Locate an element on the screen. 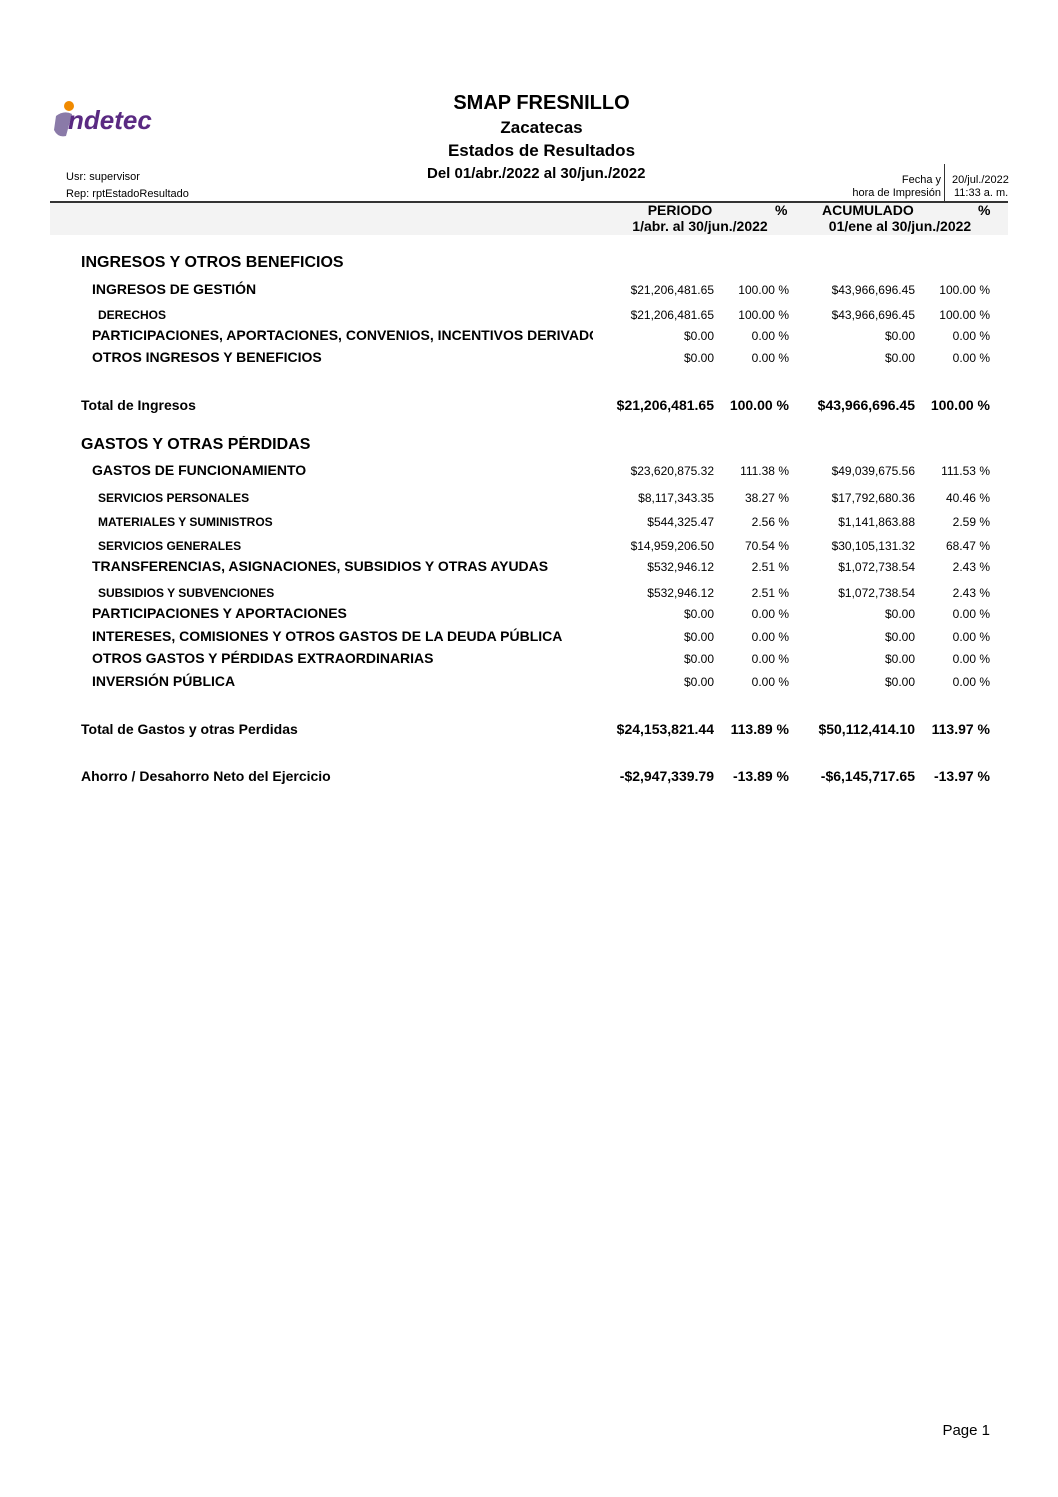 The height and width of the screenshot is (1497, 1058). report-title: Estados de Resultados is located at coordinates (541, 150).